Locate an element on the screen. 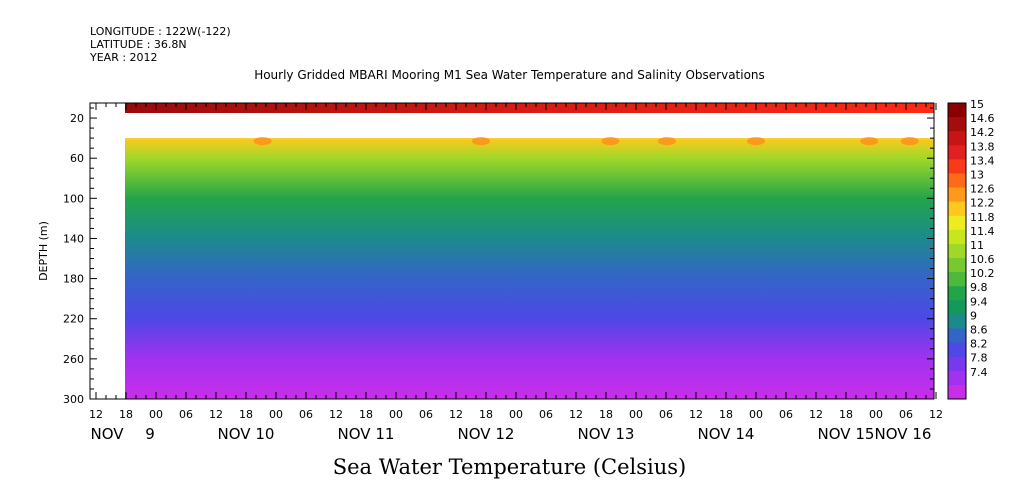 The height and width of the screenshot is (504, 1009). y-tick-label: 100 is located at coordinates (73, 198).